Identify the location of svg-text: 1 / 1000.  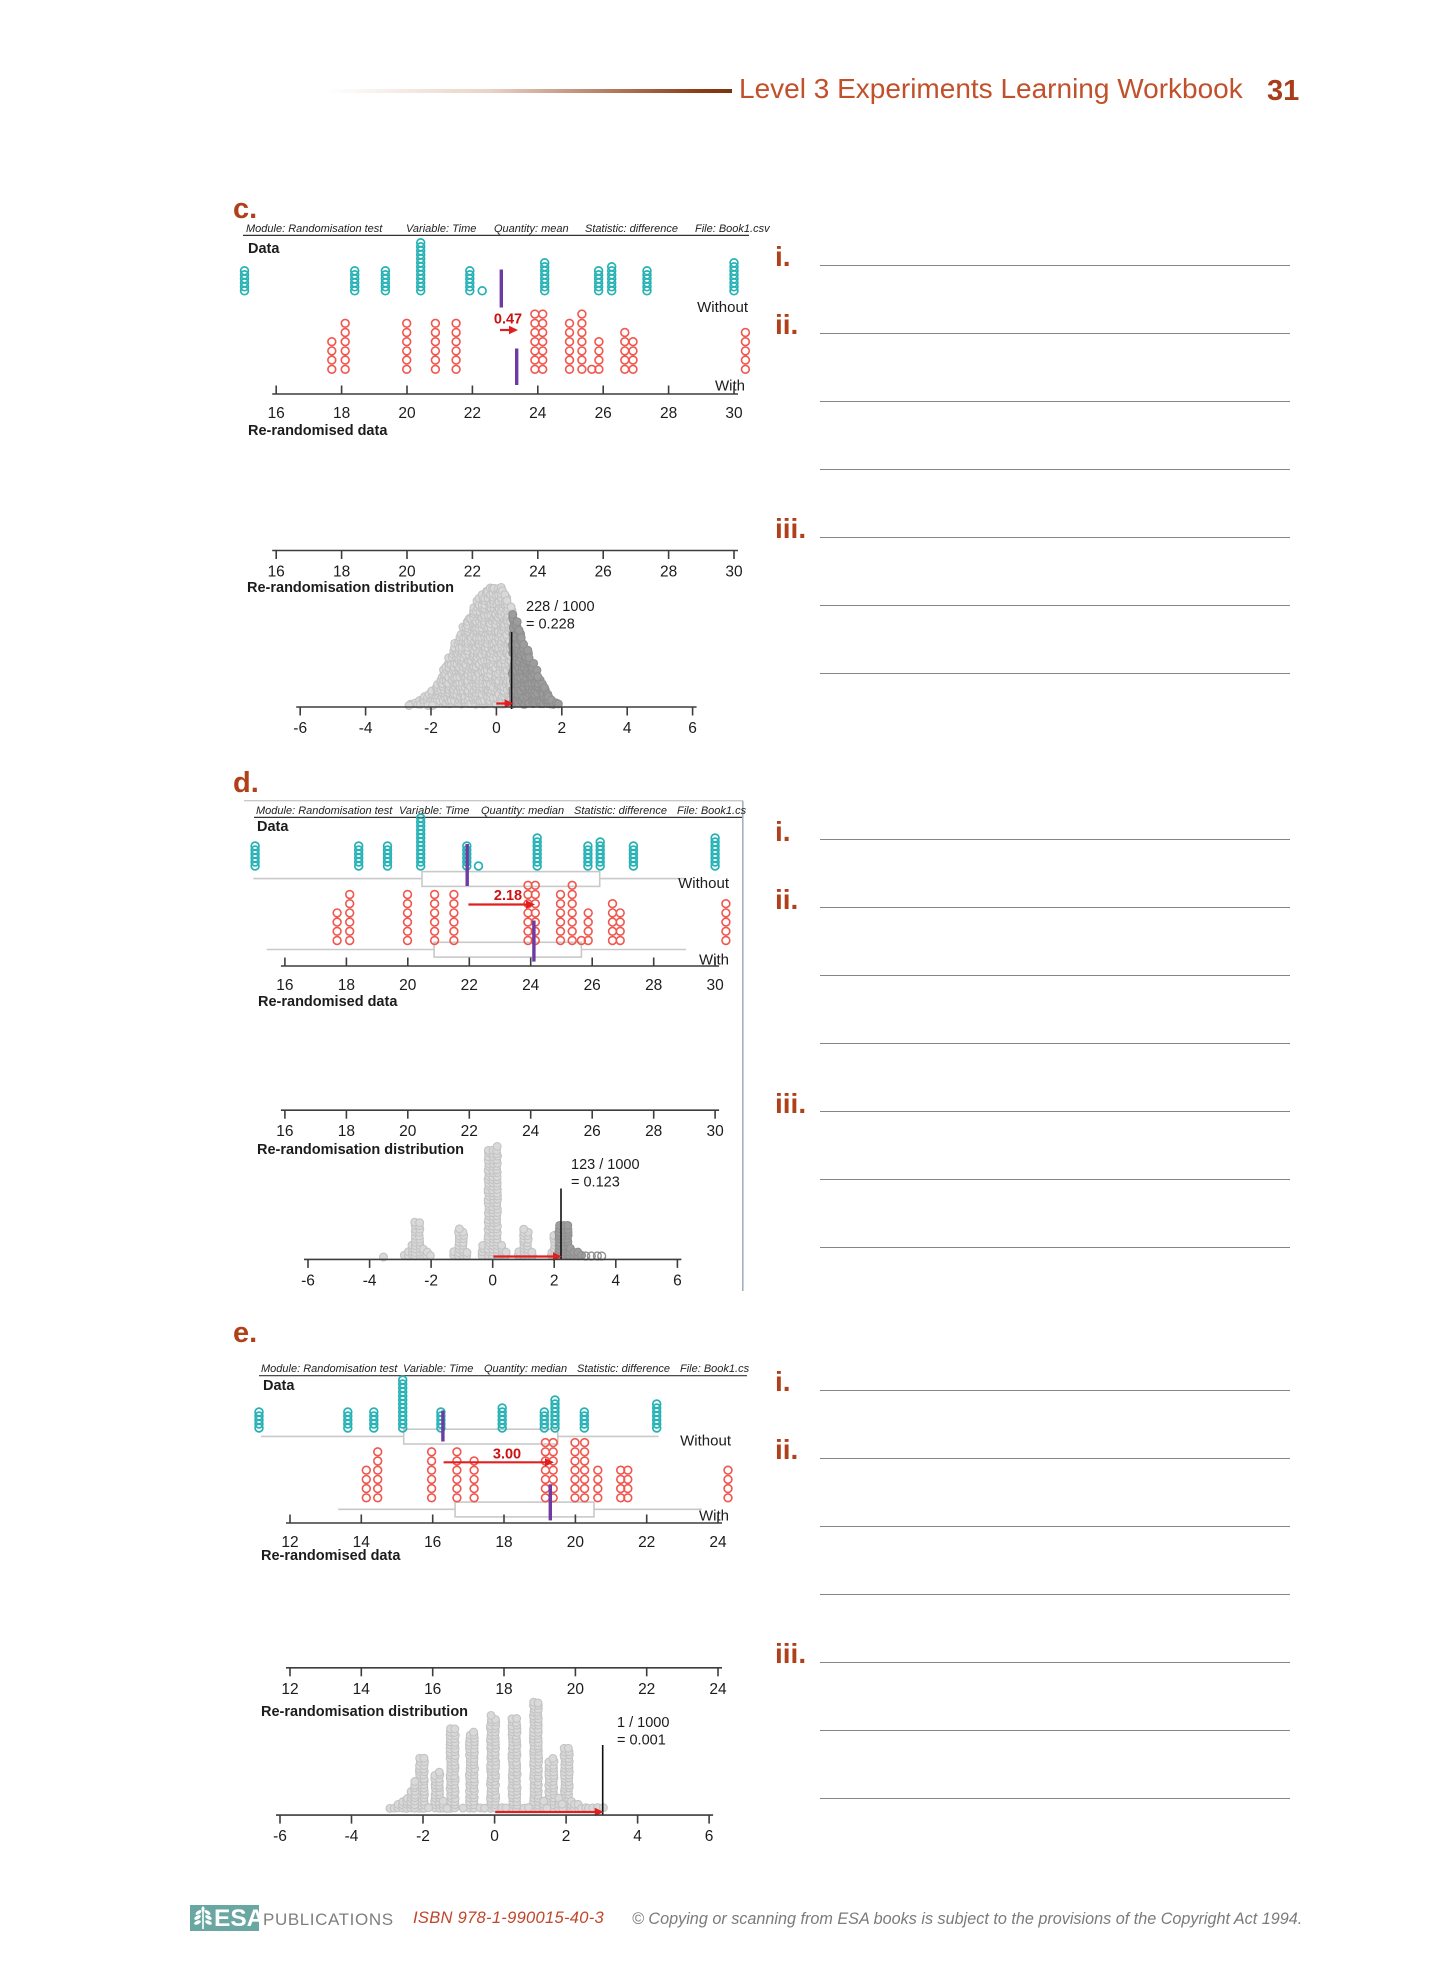
(643, 1723).